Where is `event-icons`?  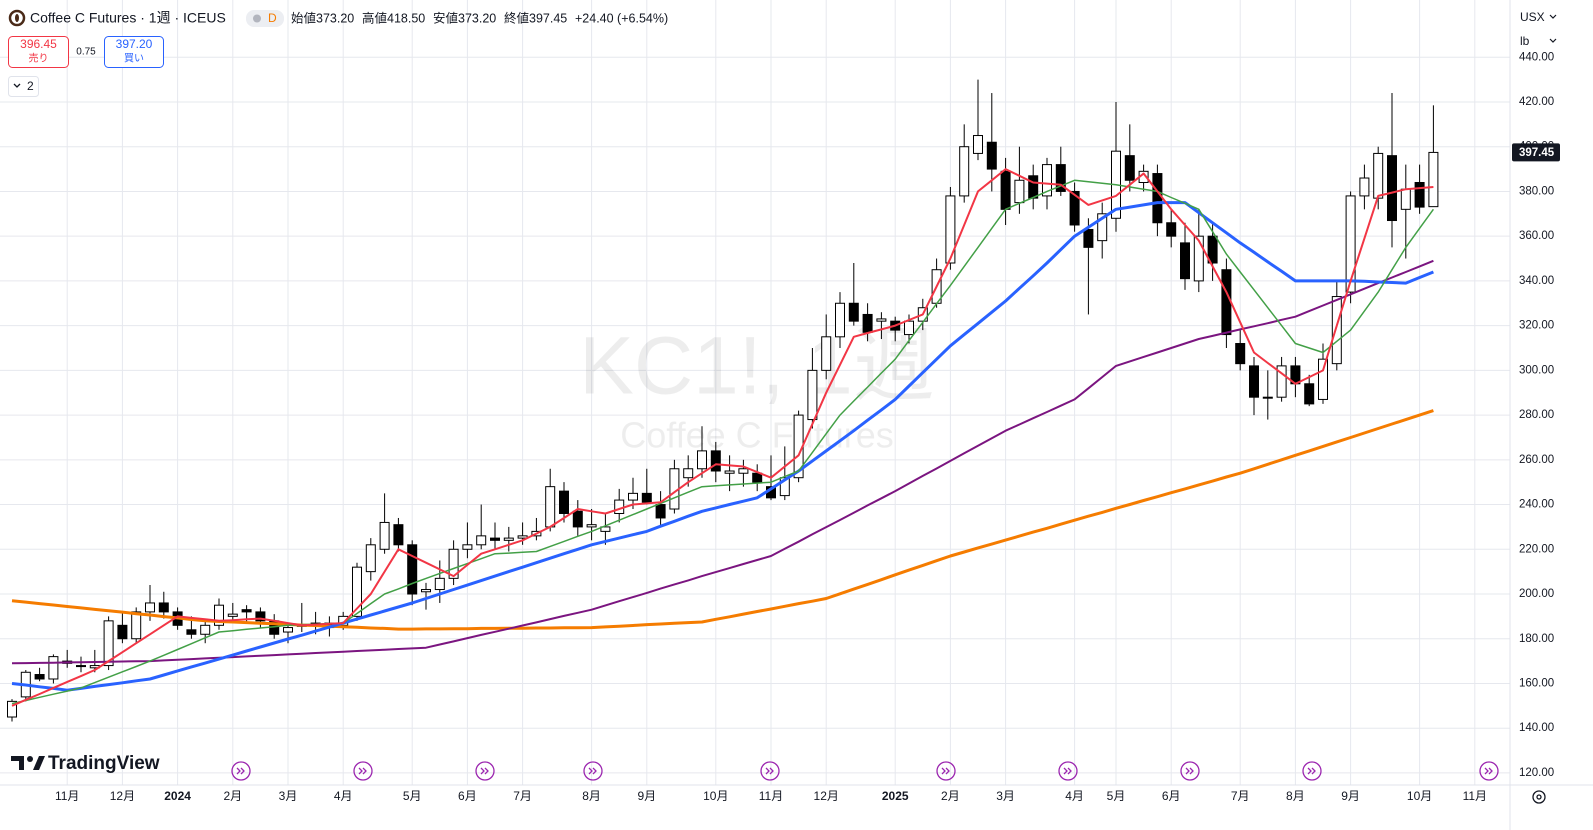
event-icons is located at coordinates (865, 771).